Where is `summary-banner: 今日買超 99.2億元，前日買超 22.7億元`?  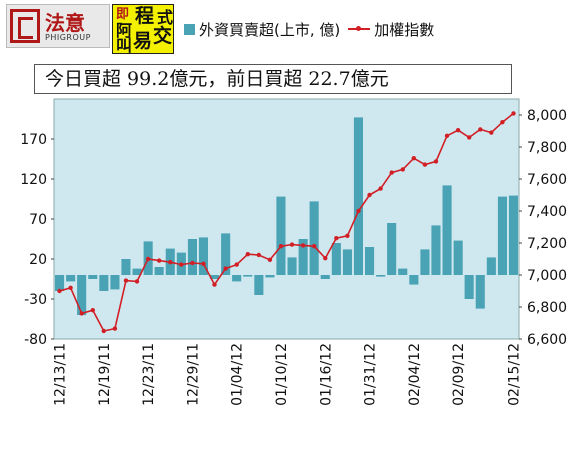
summary-banner: 今日買超 99.2億元，前日買超 22.7億元 is located at coordinates (273, 79).